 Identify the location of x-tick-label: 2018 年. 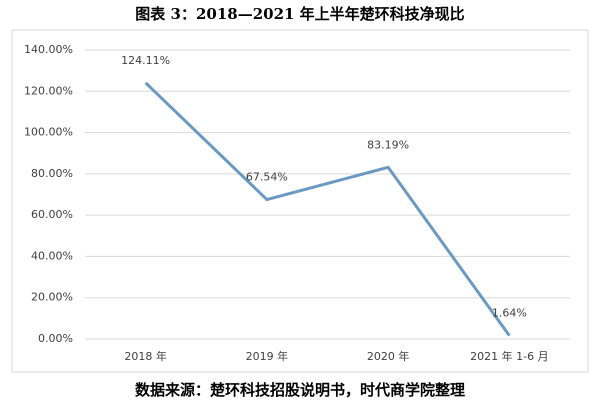
(145, 356).